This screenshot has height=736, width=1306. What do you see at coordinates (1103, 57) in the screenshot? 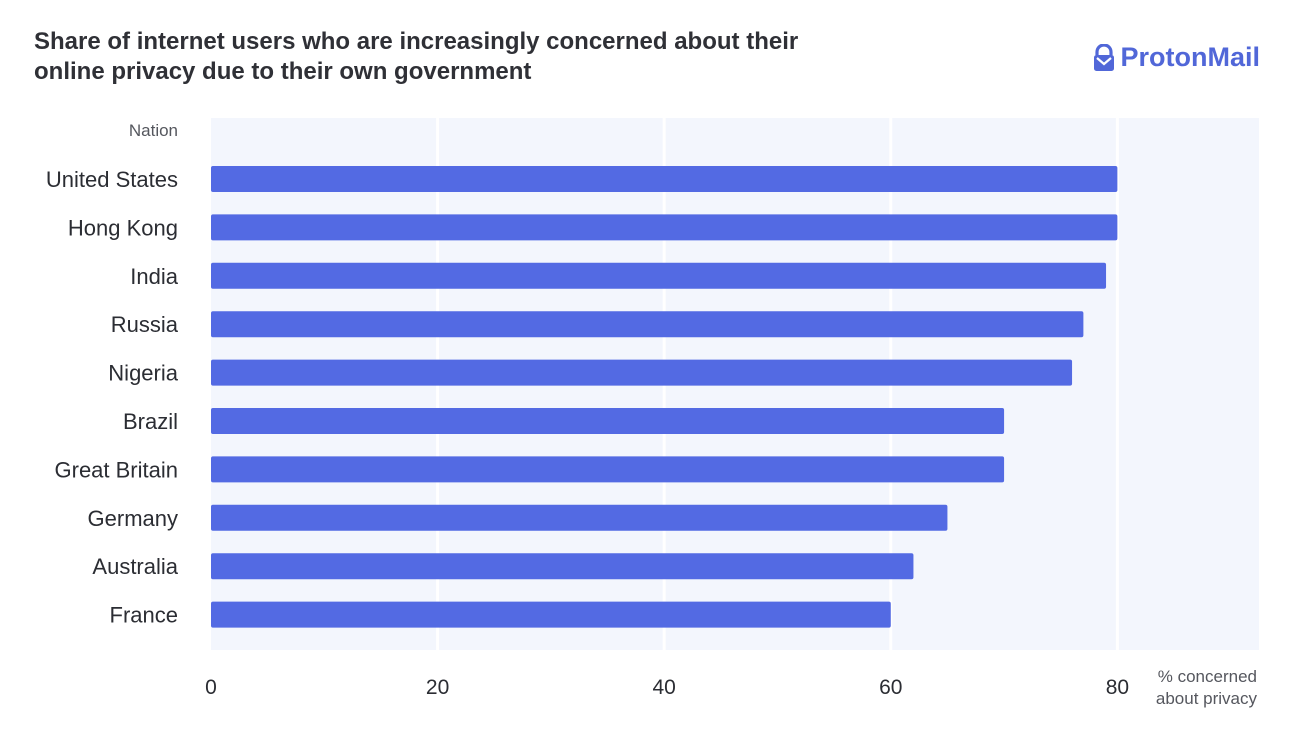
I see `lock-icon` at bounding box center [1103, 57].